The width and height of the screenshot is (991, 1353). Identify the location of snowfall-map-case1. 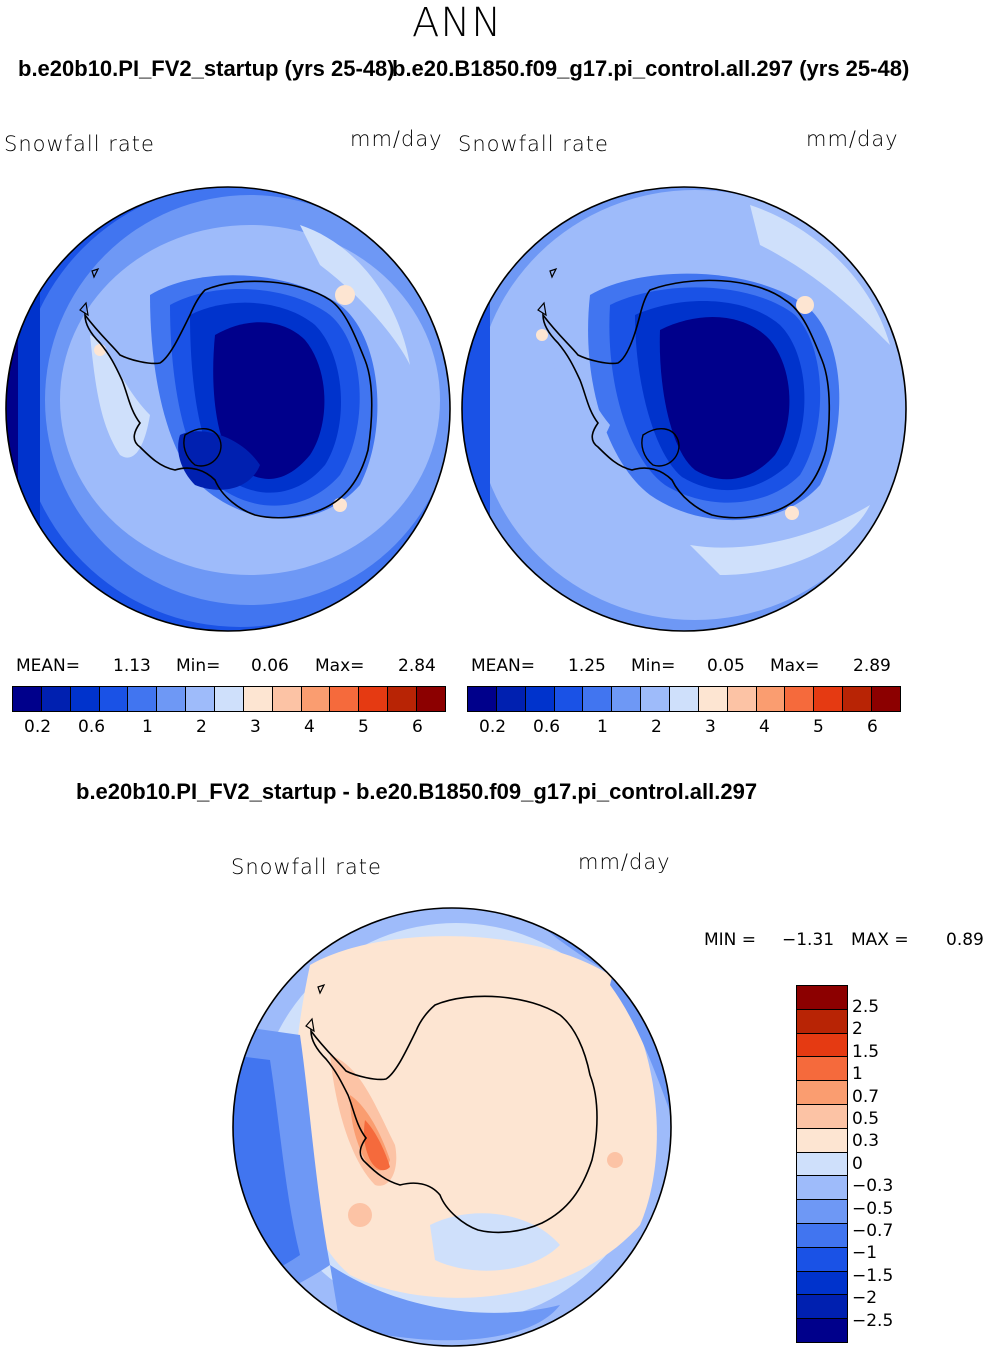
(228, 409).